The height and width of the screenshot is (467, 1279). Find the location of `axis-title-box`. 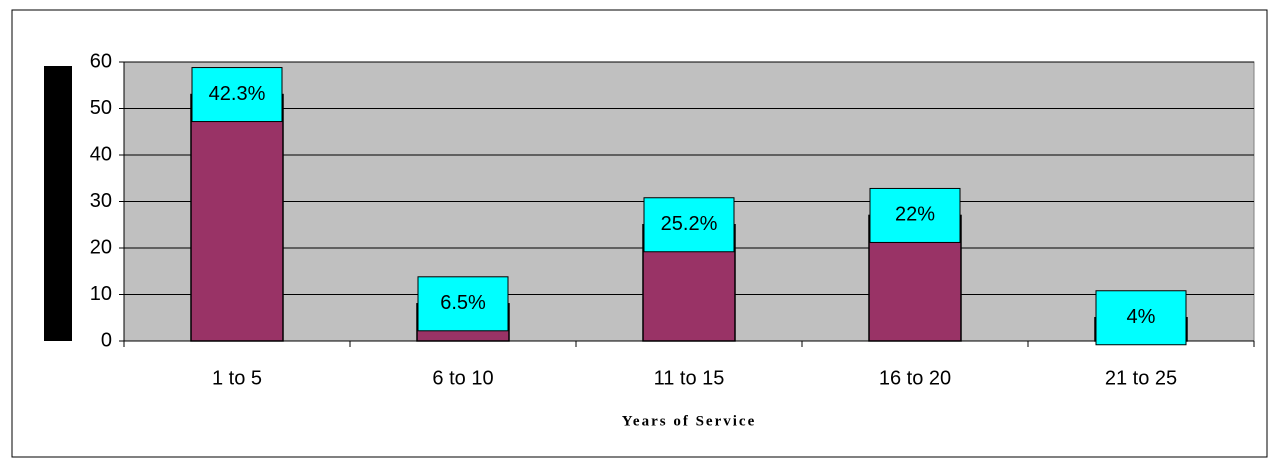

axis-title-box is located at coordinates (58, 203).